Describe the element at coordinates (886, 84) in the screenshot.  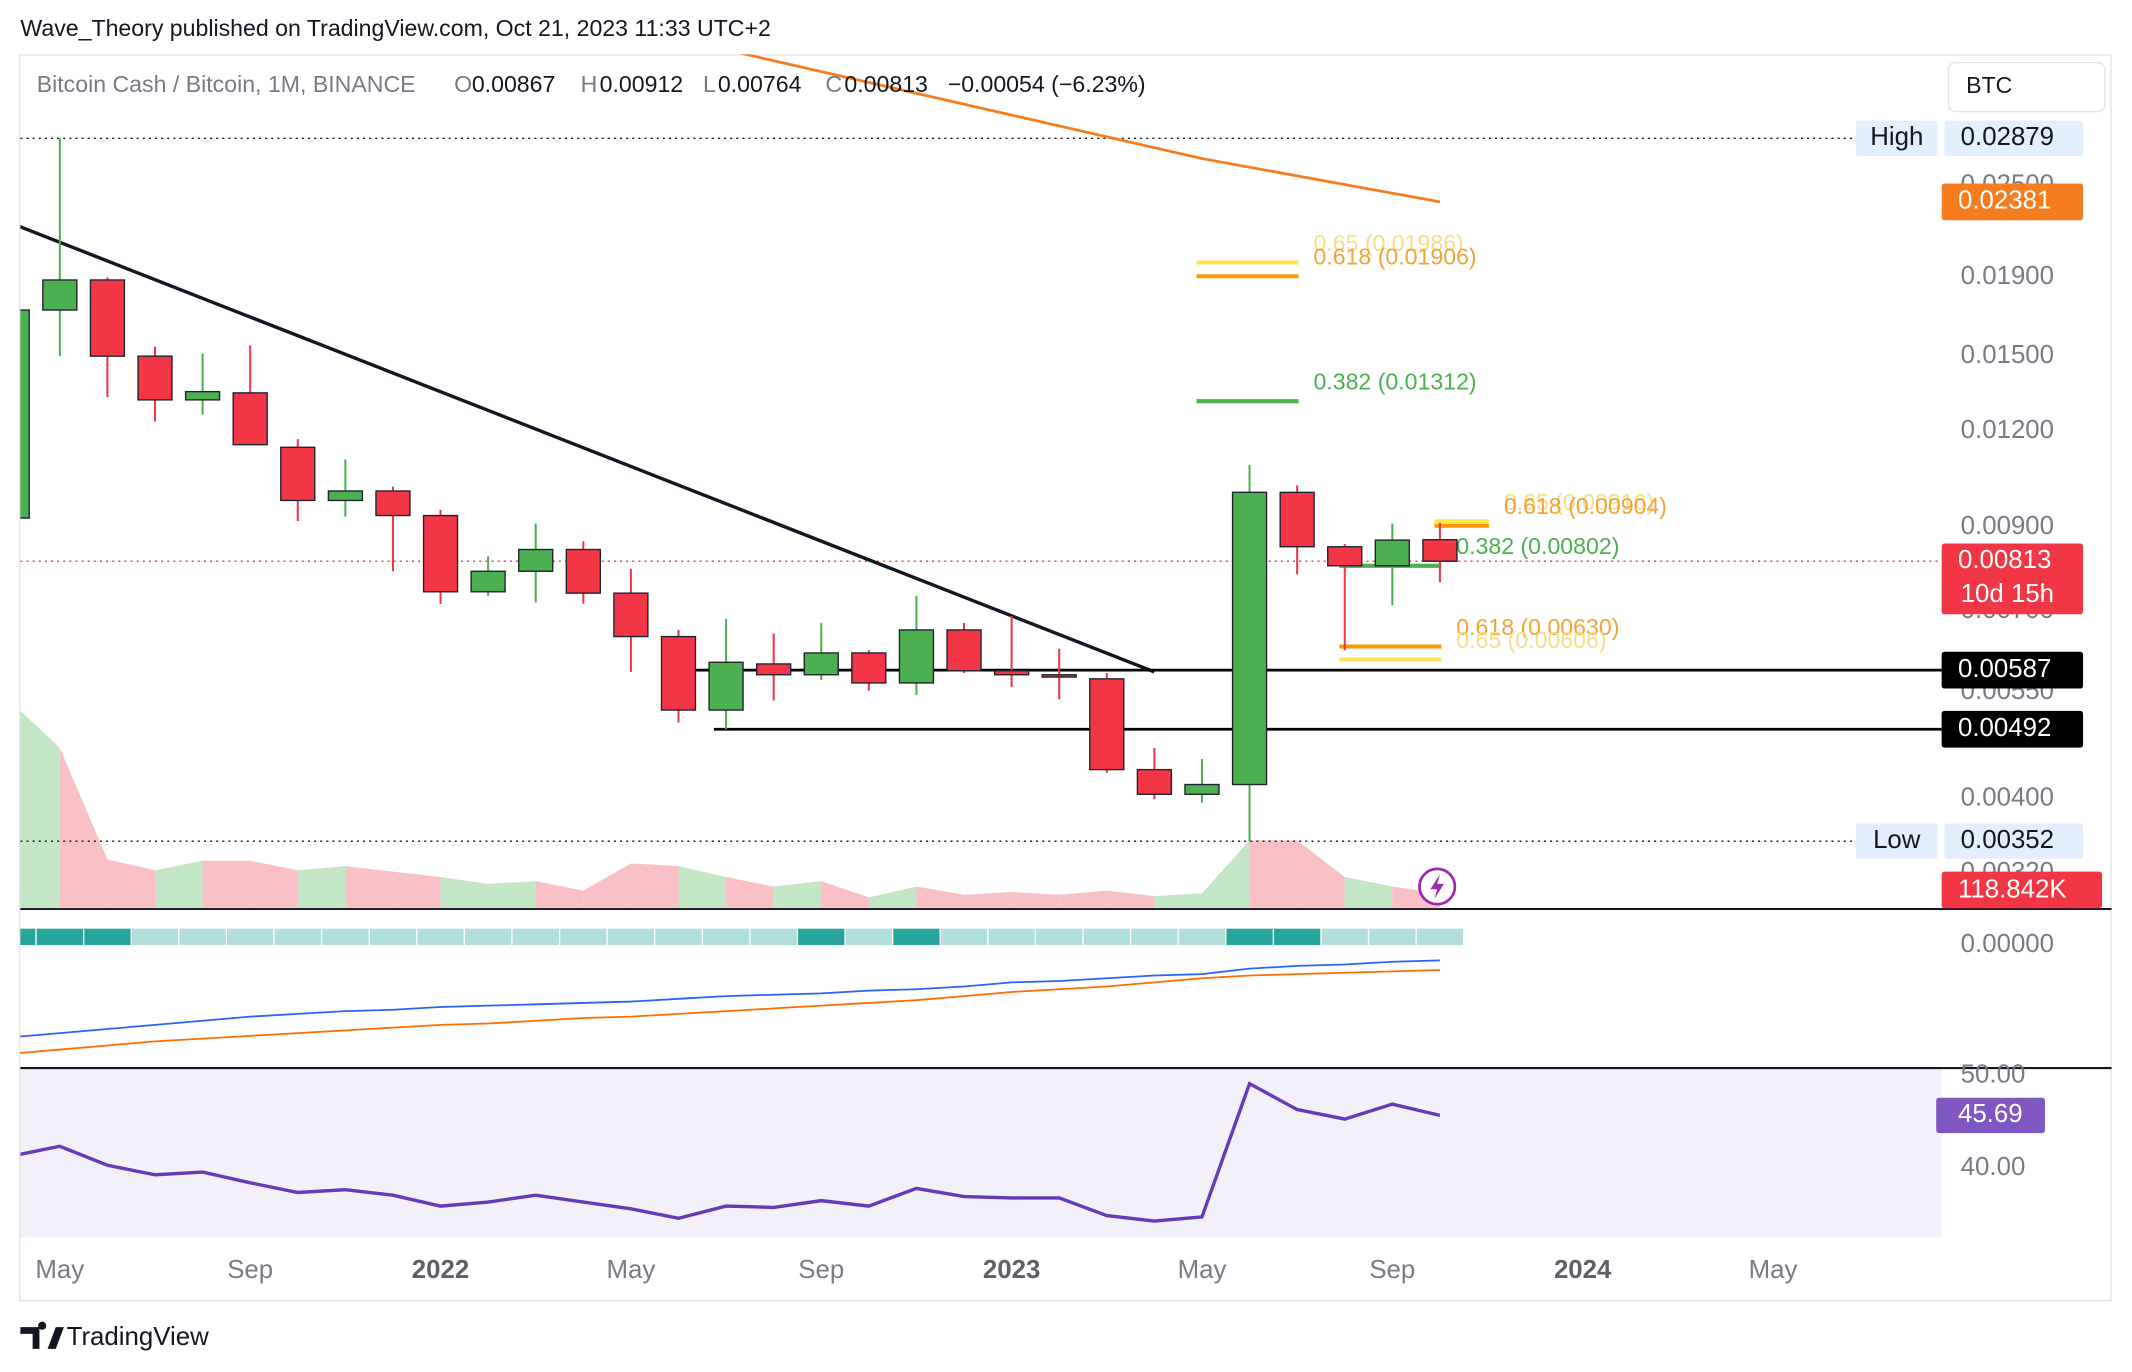
I see `ohlc-value: 0.00813` at that location.